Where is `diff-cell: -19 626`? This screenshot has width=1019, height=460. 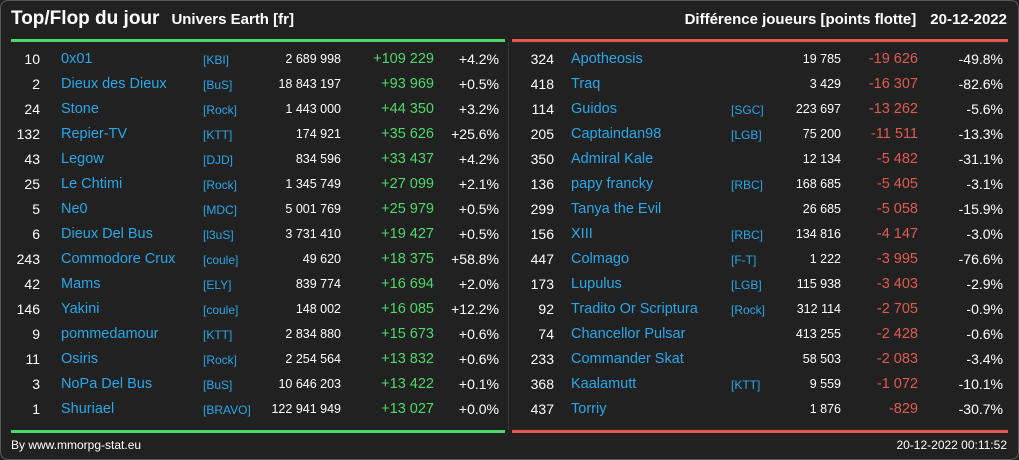 diff-cell: -19 626 is located at coordinates (893, 59).